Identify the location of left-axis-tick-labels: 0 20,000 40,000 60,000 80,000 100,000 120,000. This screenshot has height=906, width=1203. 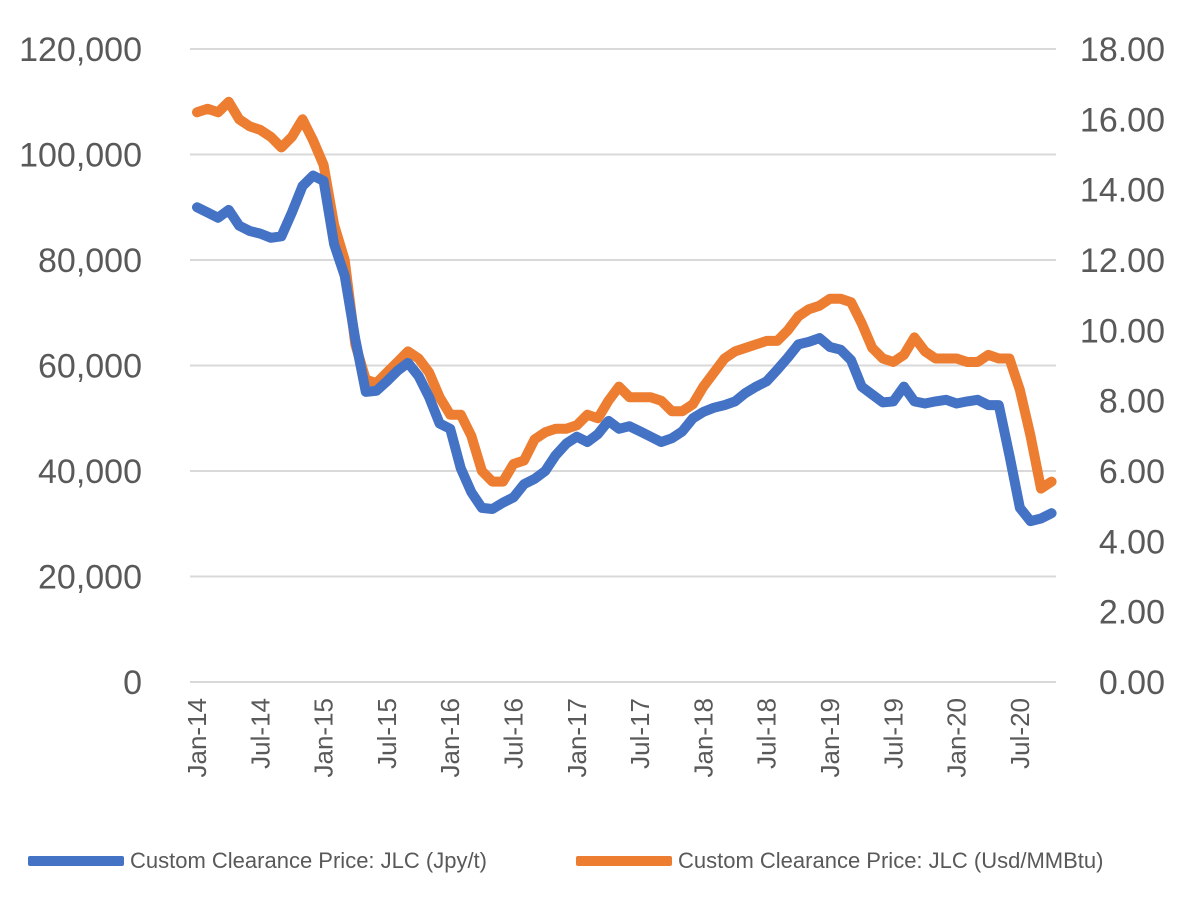
(80, 366).